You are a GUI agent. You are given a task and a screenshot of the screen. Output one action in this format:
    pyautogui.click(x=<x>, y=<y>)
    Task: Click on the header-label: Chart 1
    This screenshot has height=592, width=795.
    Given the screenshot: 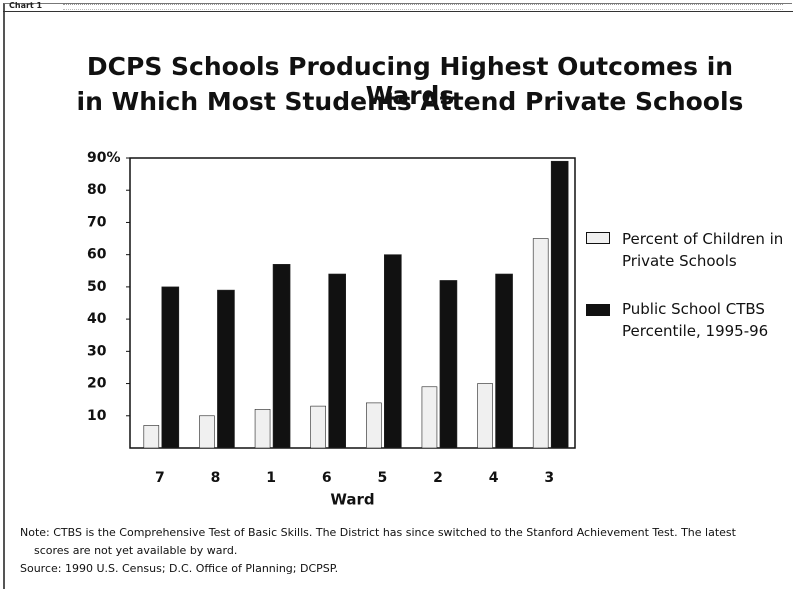 What is the action you would take?
    pyautogui.click(x=26, y=5)
    